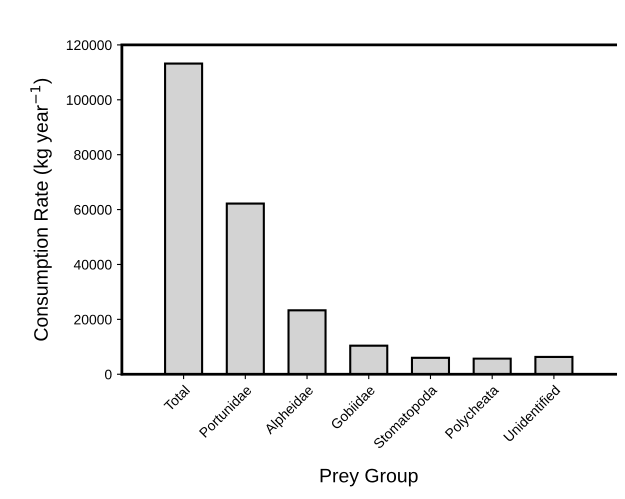 This screenshot has height=499, width=625. Describe the element at coordinates (93, 319) in the screenshot. I see `y-tick-label: 20000` at that location.